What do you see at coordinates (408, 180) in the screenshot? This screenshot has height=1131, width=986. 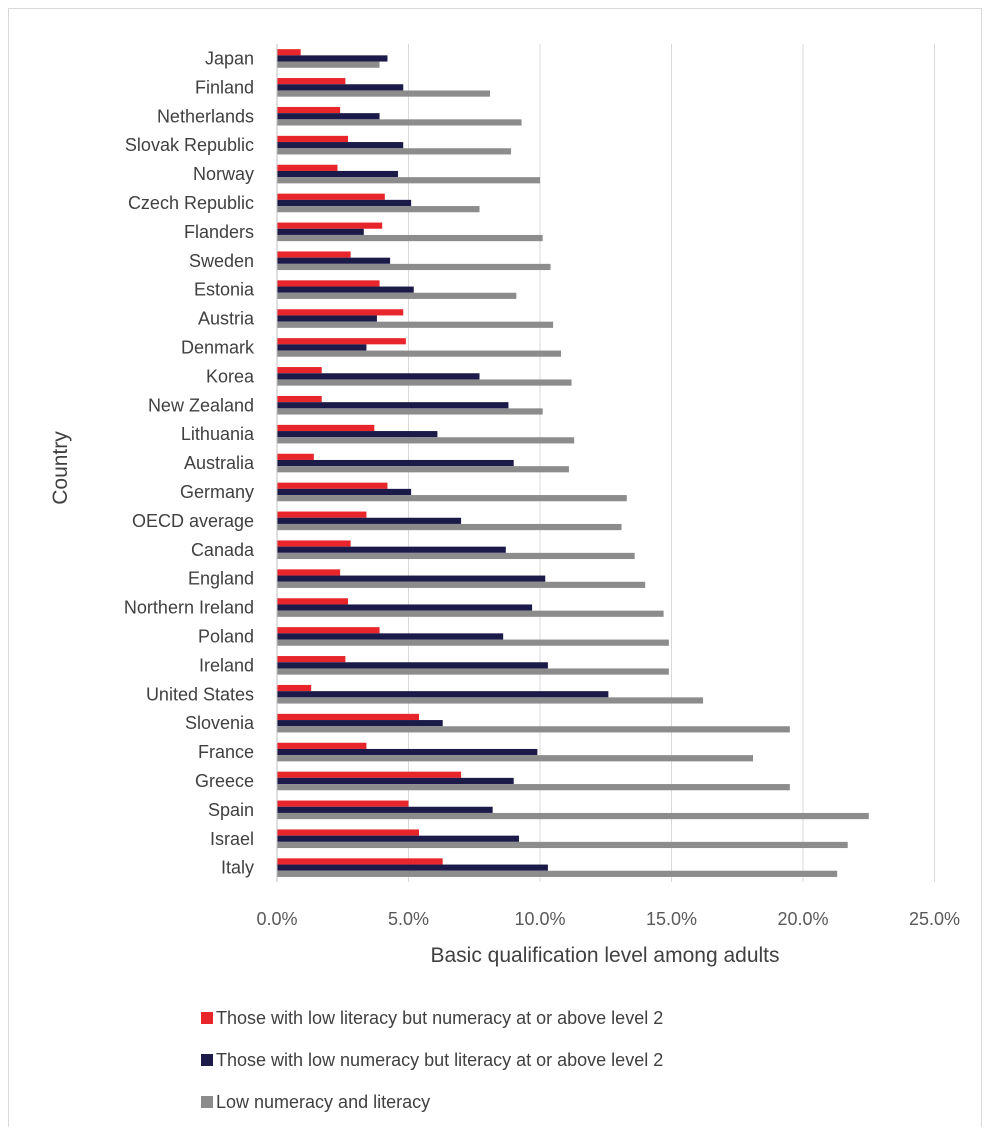 I see `bar-gray-norway` at bounding box center [408, 180].